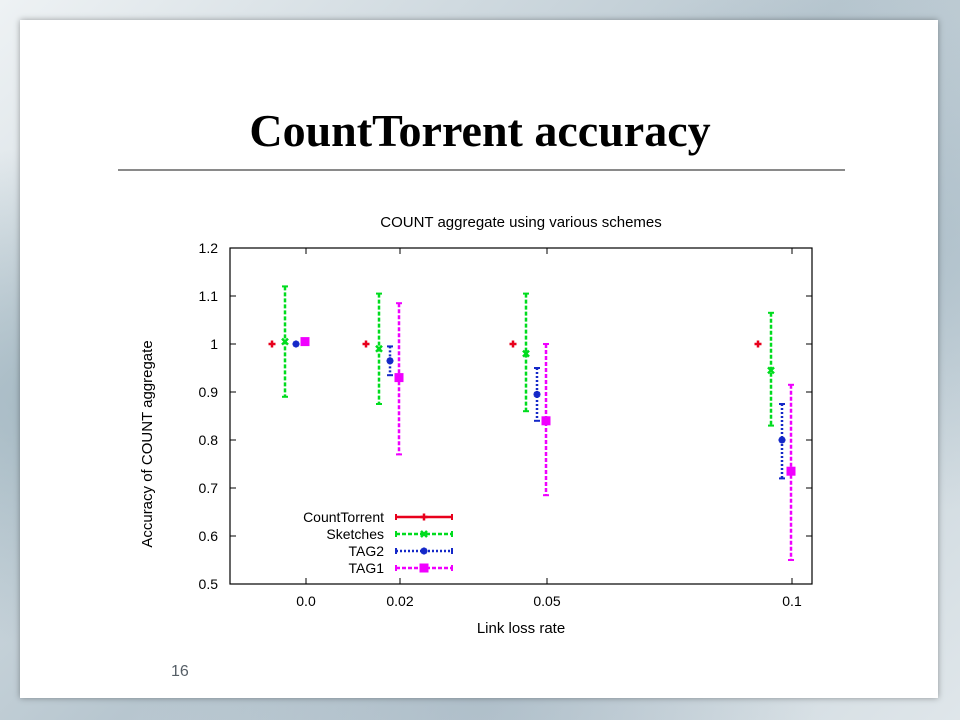 Image resolution: width=960 pixels, height=720 pixels. What do you see at coordinates (209, 248) in the screenshot?
I see `y-tick-label: 1.2` at bounding box center [209, 248].